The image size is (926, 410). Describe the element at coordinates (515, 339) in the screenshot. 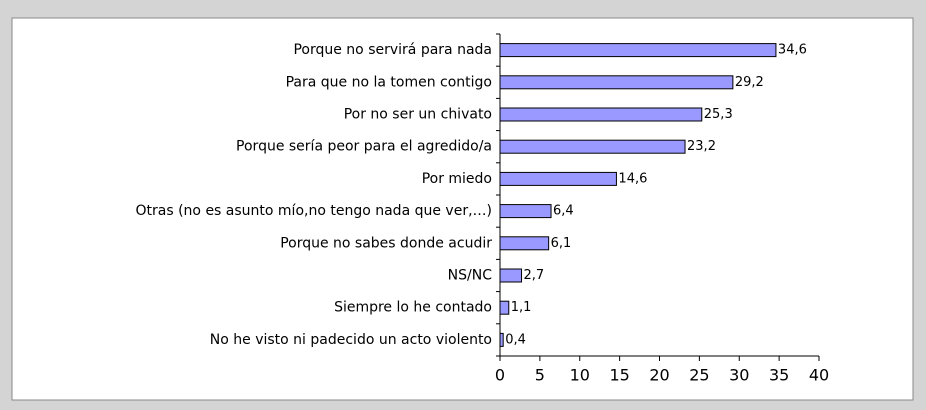

I see `data-label: 0,4` at that location.